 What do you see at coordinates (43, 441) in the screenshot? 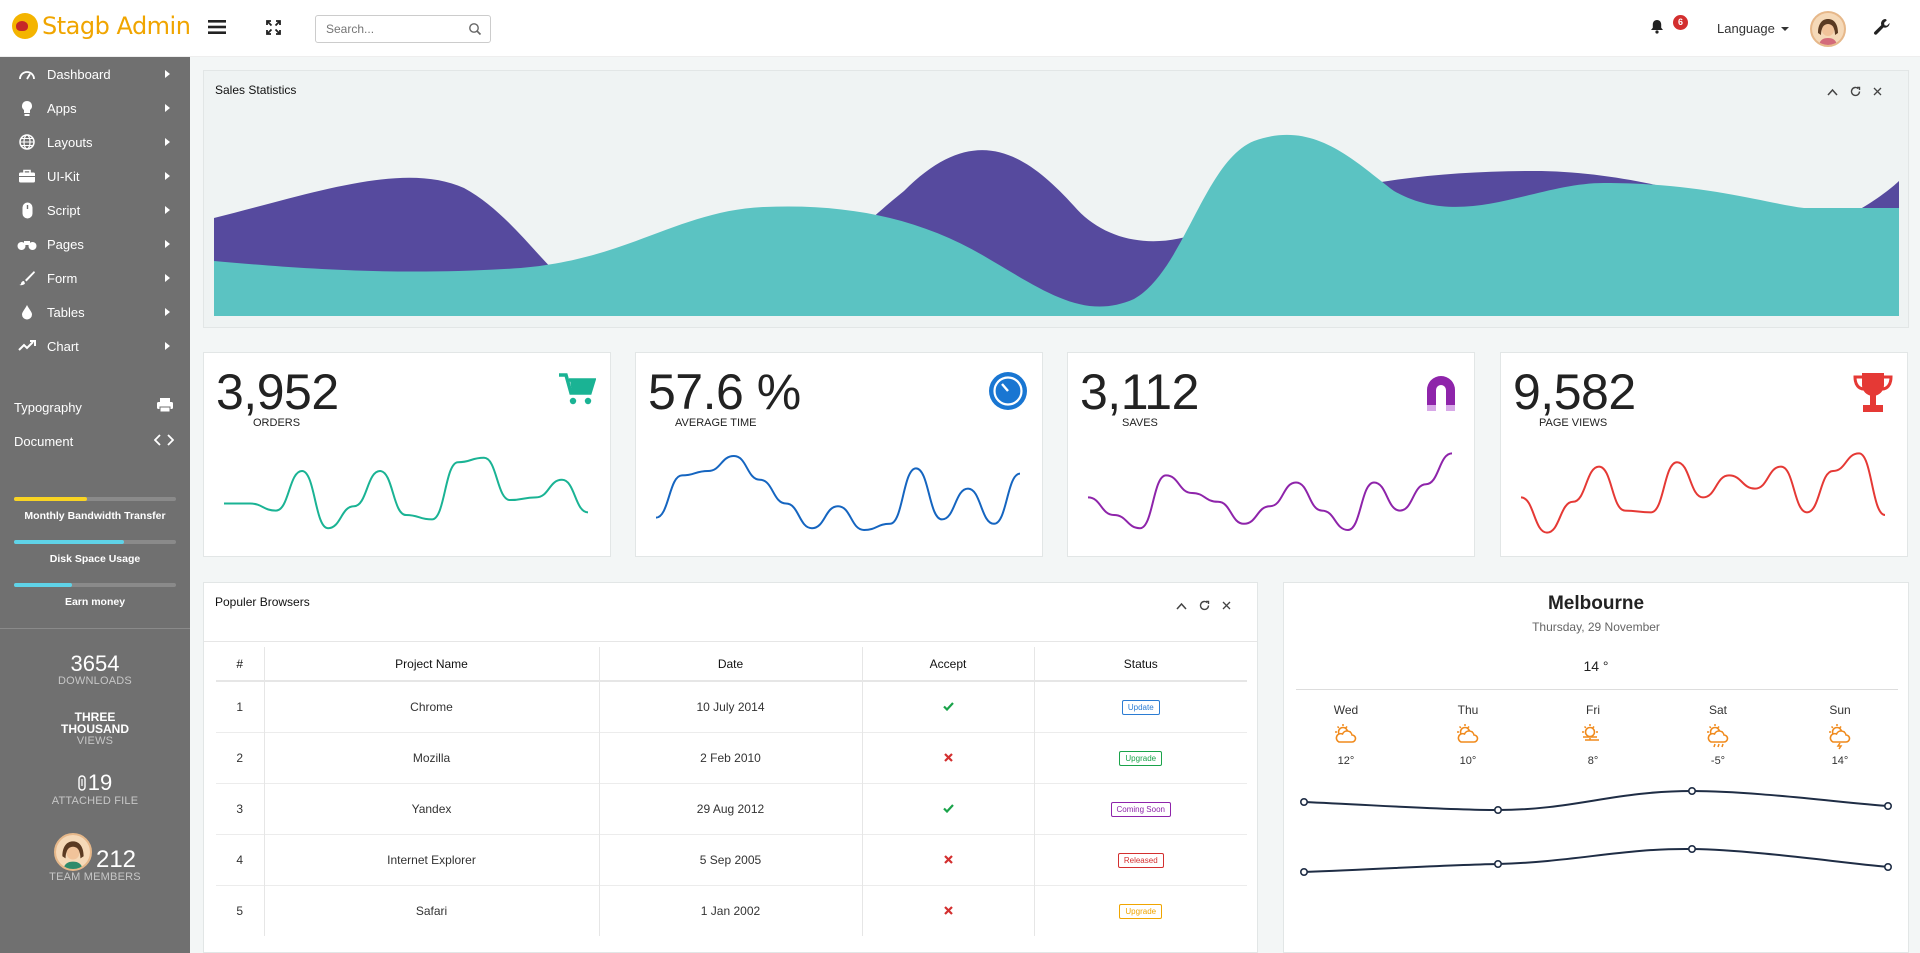
I see `sidebar-item-document: Document` at bounding box center [43, 441].